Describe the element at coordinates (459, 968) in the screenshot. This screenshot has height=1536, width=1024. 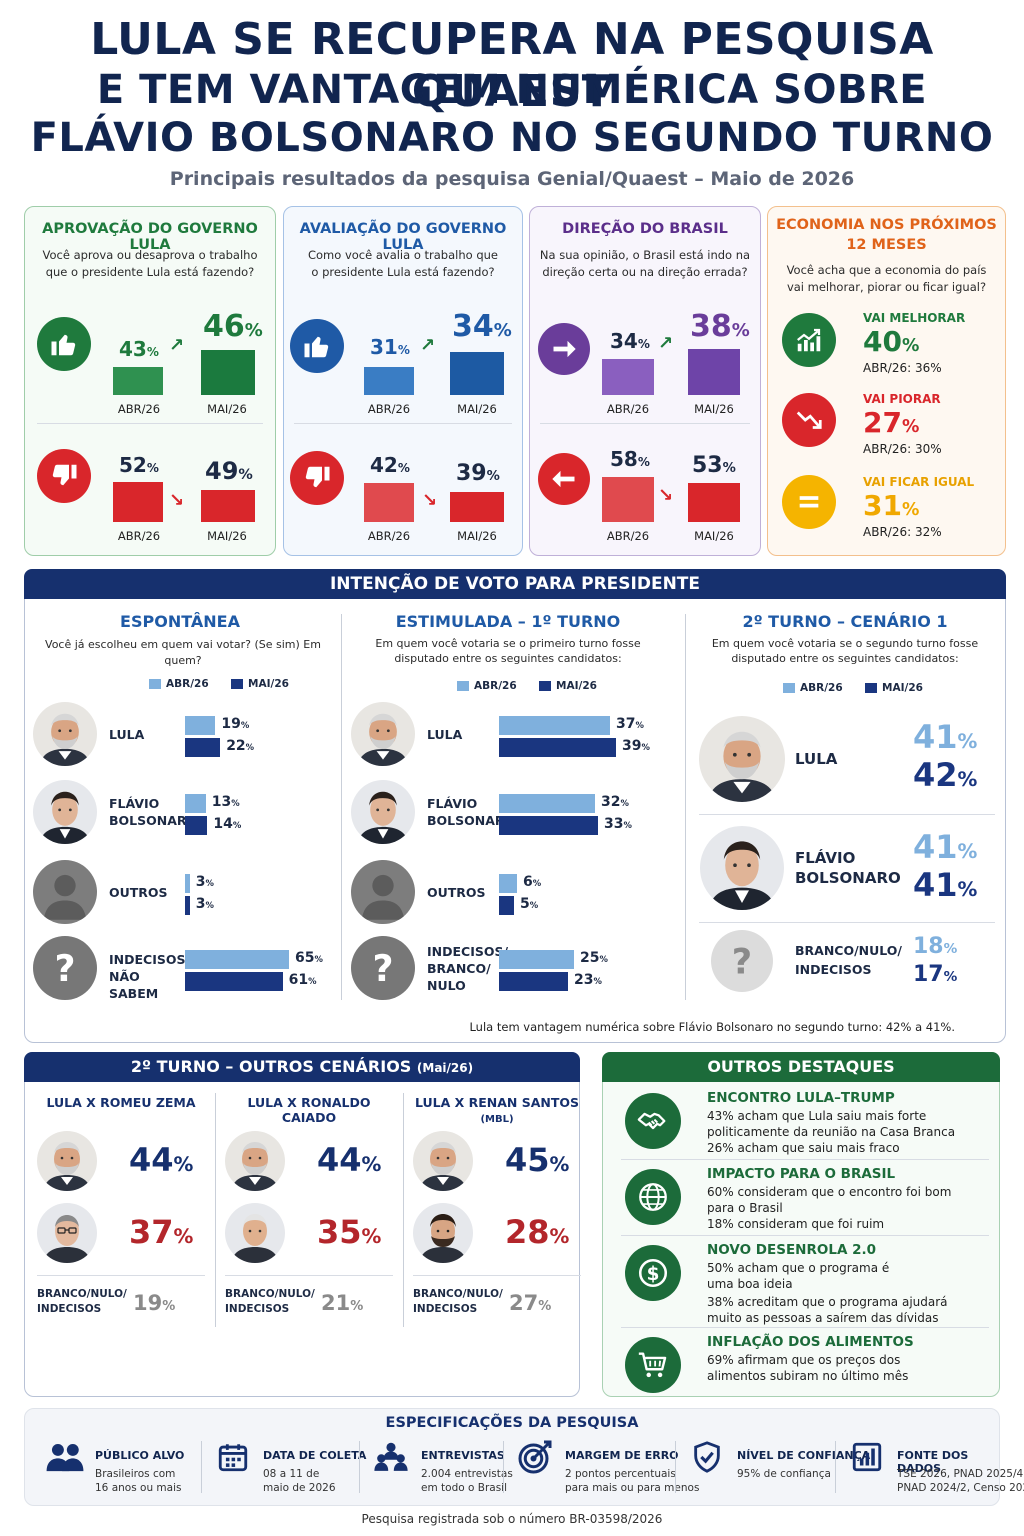
I see `candidate-name-line: BRANCO/` at that location.